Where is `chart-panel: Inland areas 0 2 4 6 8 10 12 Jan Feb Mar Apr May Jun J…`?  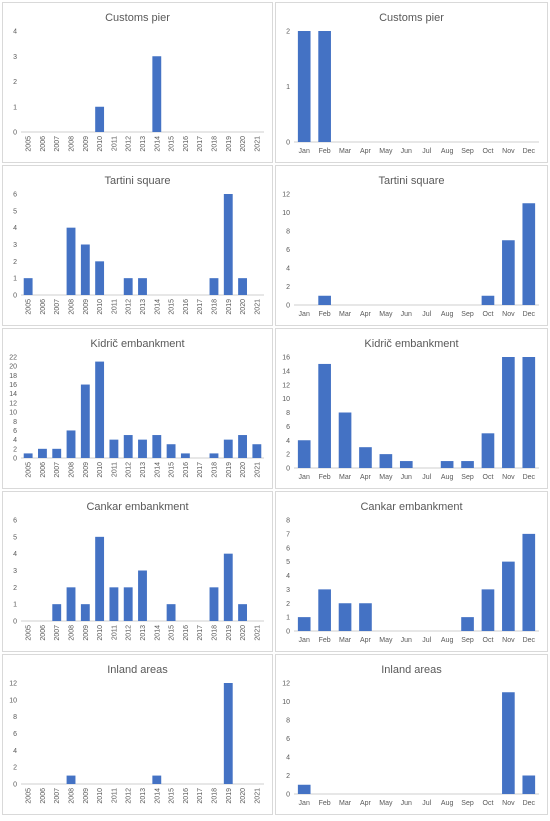
chart-panel: Inland areas 0 2 4 6 8 10 12 Jan Feb Mar Apr May Jun J… is located at coordinates (411, 734).